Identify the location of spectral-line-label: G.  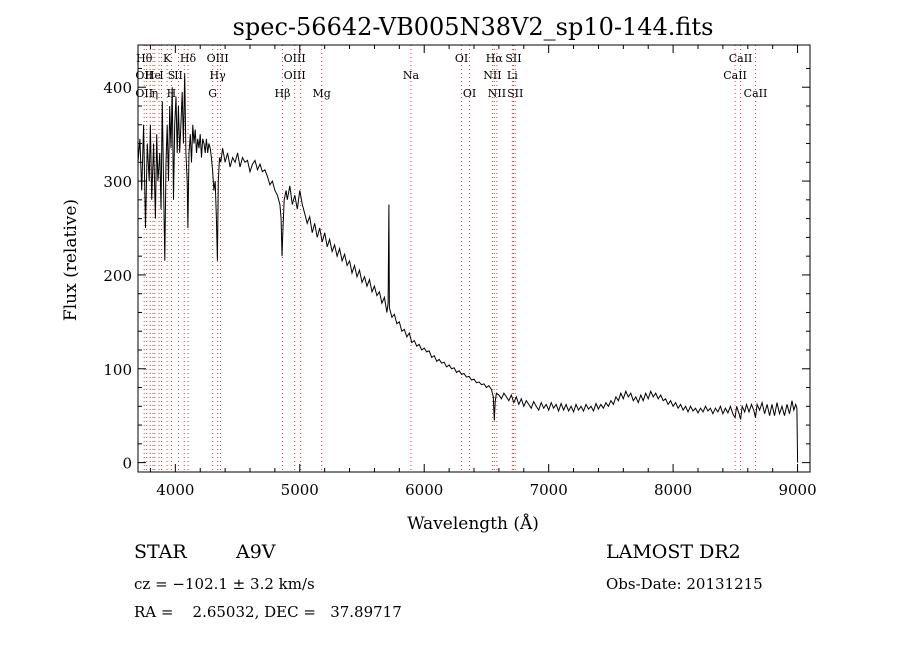
(212, 93).